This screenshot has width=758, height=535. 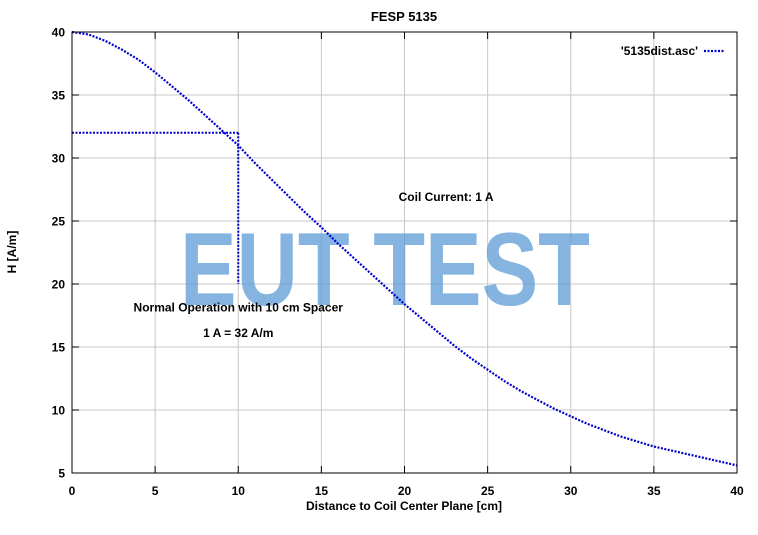 I want to click on y-axis-label: H [A/m], so click(x=12, y=252).